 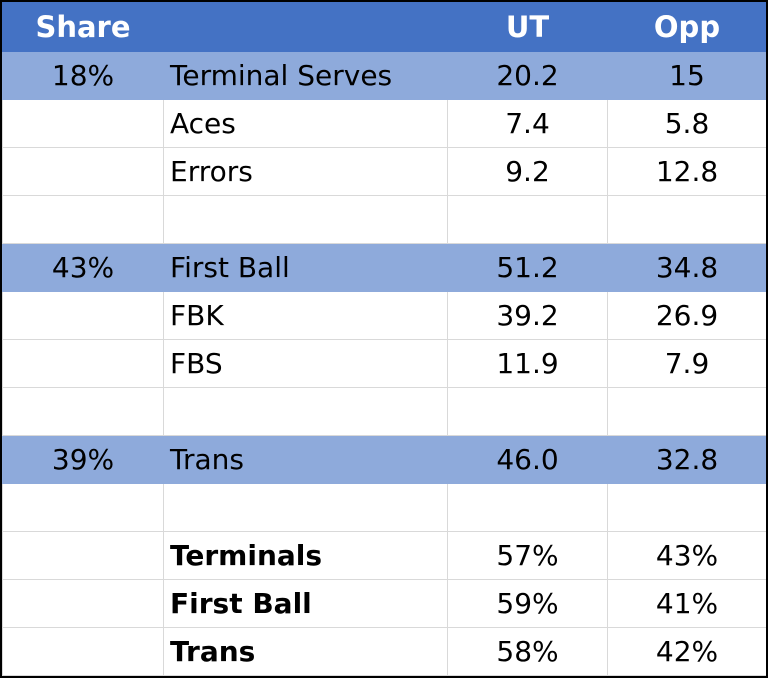 I want to click on ut-cell: 57%, so click(x=527, y=555).